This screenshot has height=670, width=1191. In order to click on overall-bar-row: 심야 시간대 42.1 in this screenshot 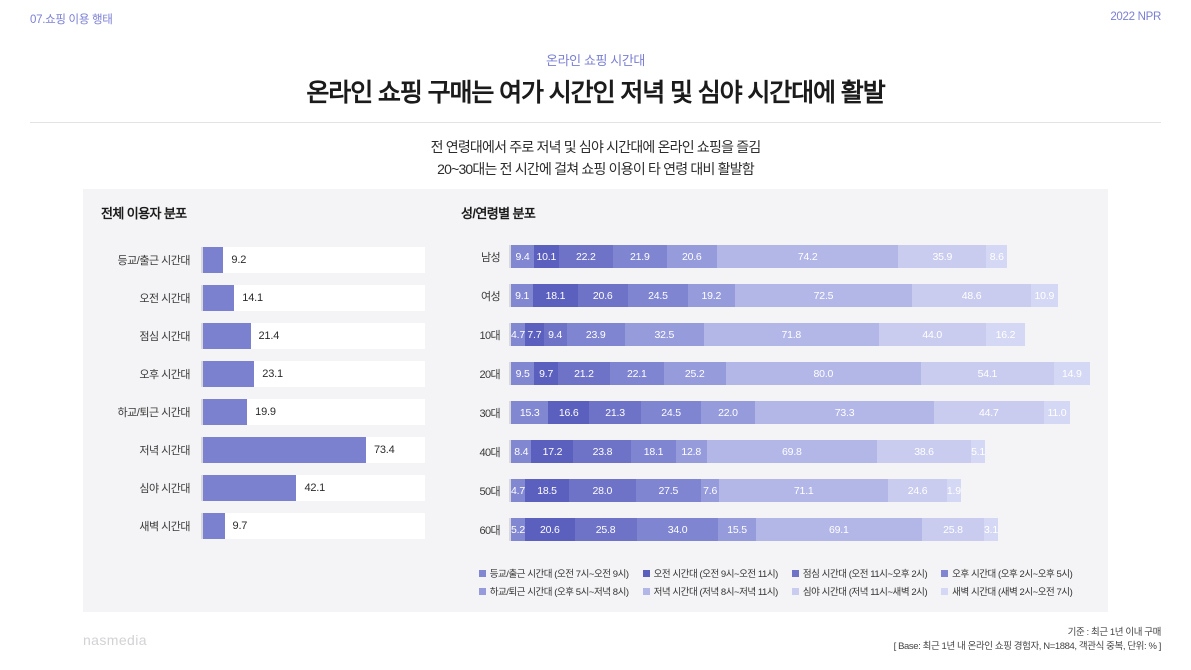, I will do `click(263, 488)`.